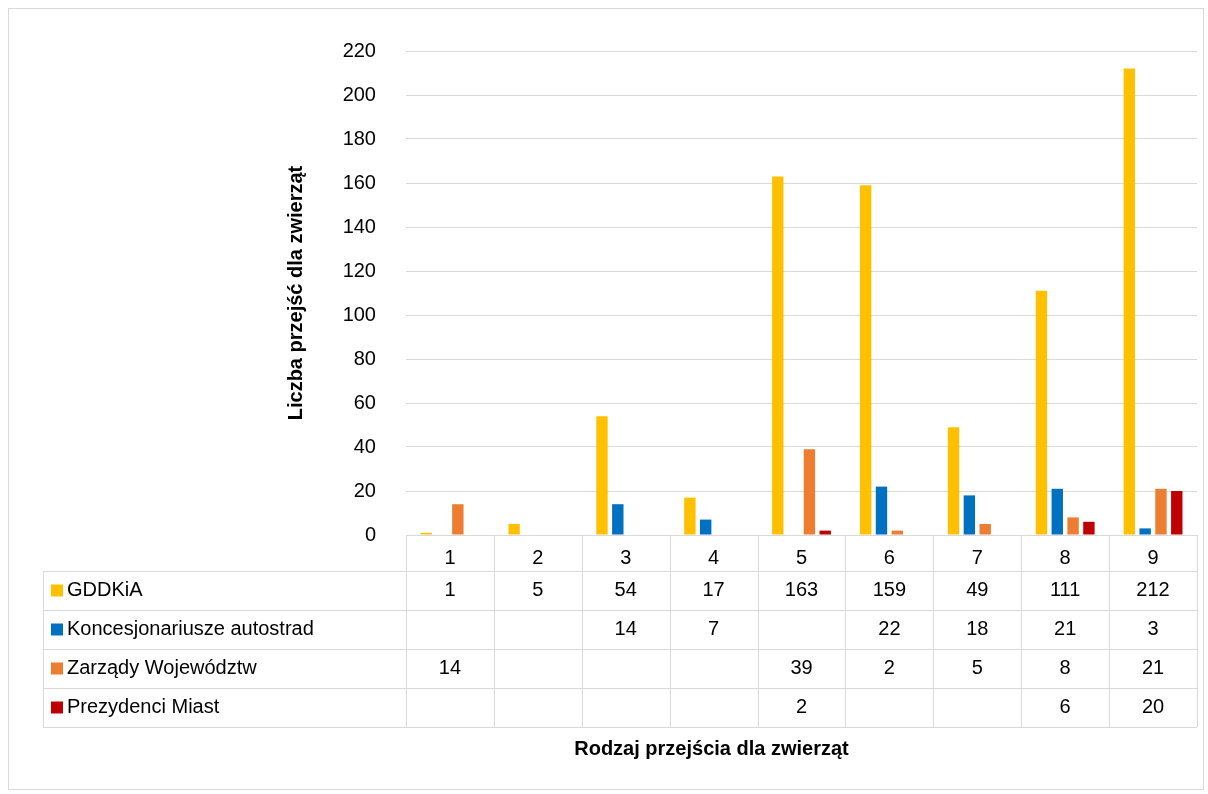  I want to click on x-tick-label: 8, so click(1065, 556).